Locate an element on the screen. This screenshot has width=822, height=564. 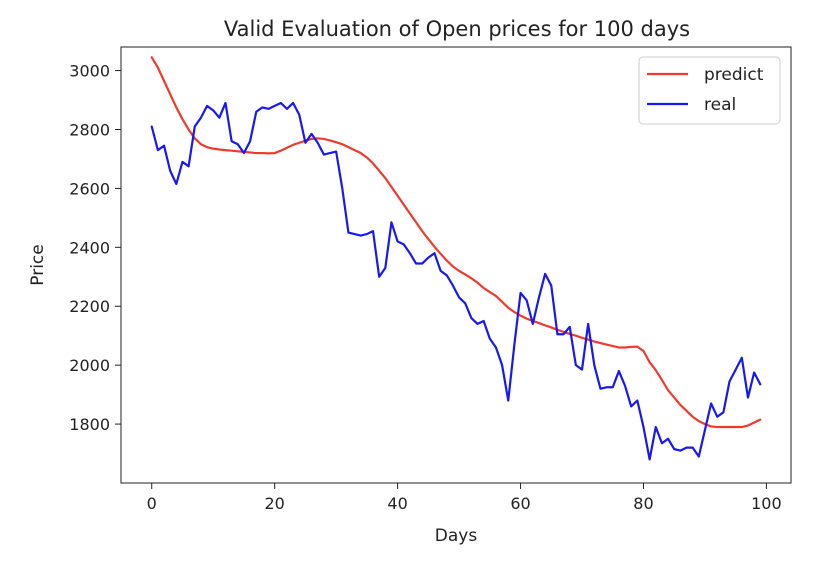
x-tick-label: 40 is located at coordinates (397, 503).